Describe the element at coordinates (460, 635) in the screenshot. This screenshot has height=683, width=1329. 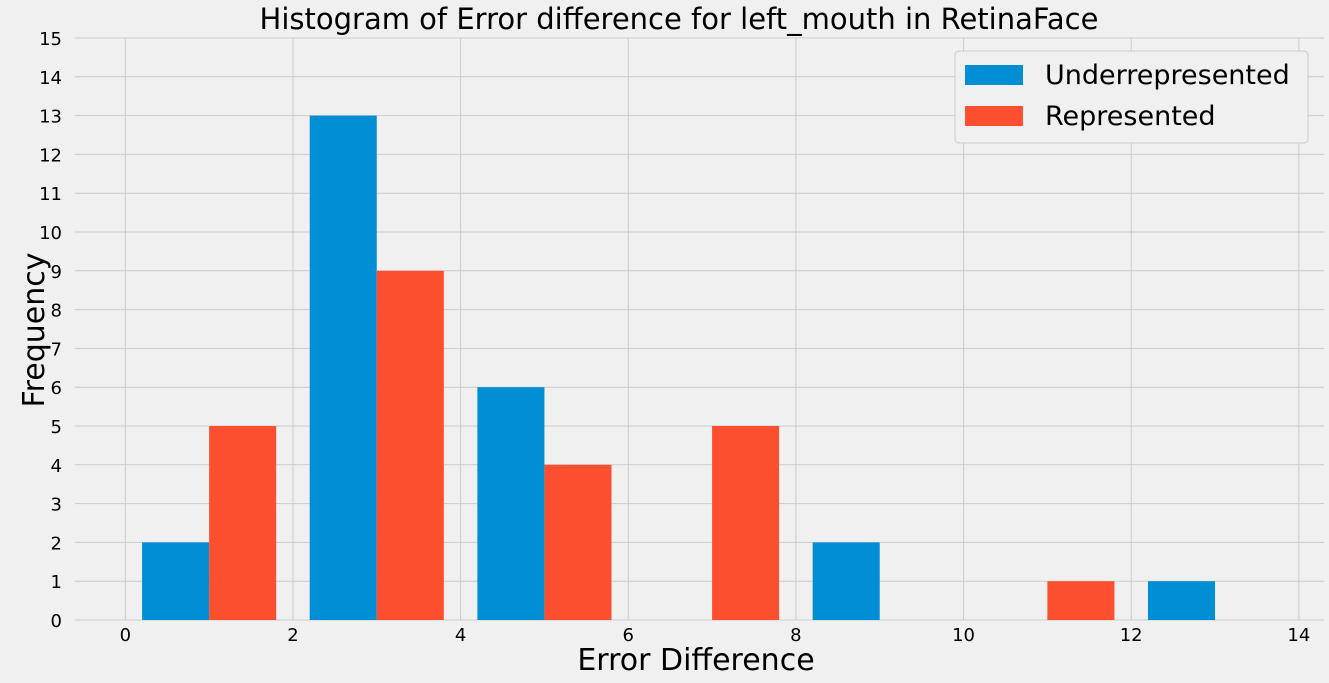
I see `x-tick-label: 4` at that location.